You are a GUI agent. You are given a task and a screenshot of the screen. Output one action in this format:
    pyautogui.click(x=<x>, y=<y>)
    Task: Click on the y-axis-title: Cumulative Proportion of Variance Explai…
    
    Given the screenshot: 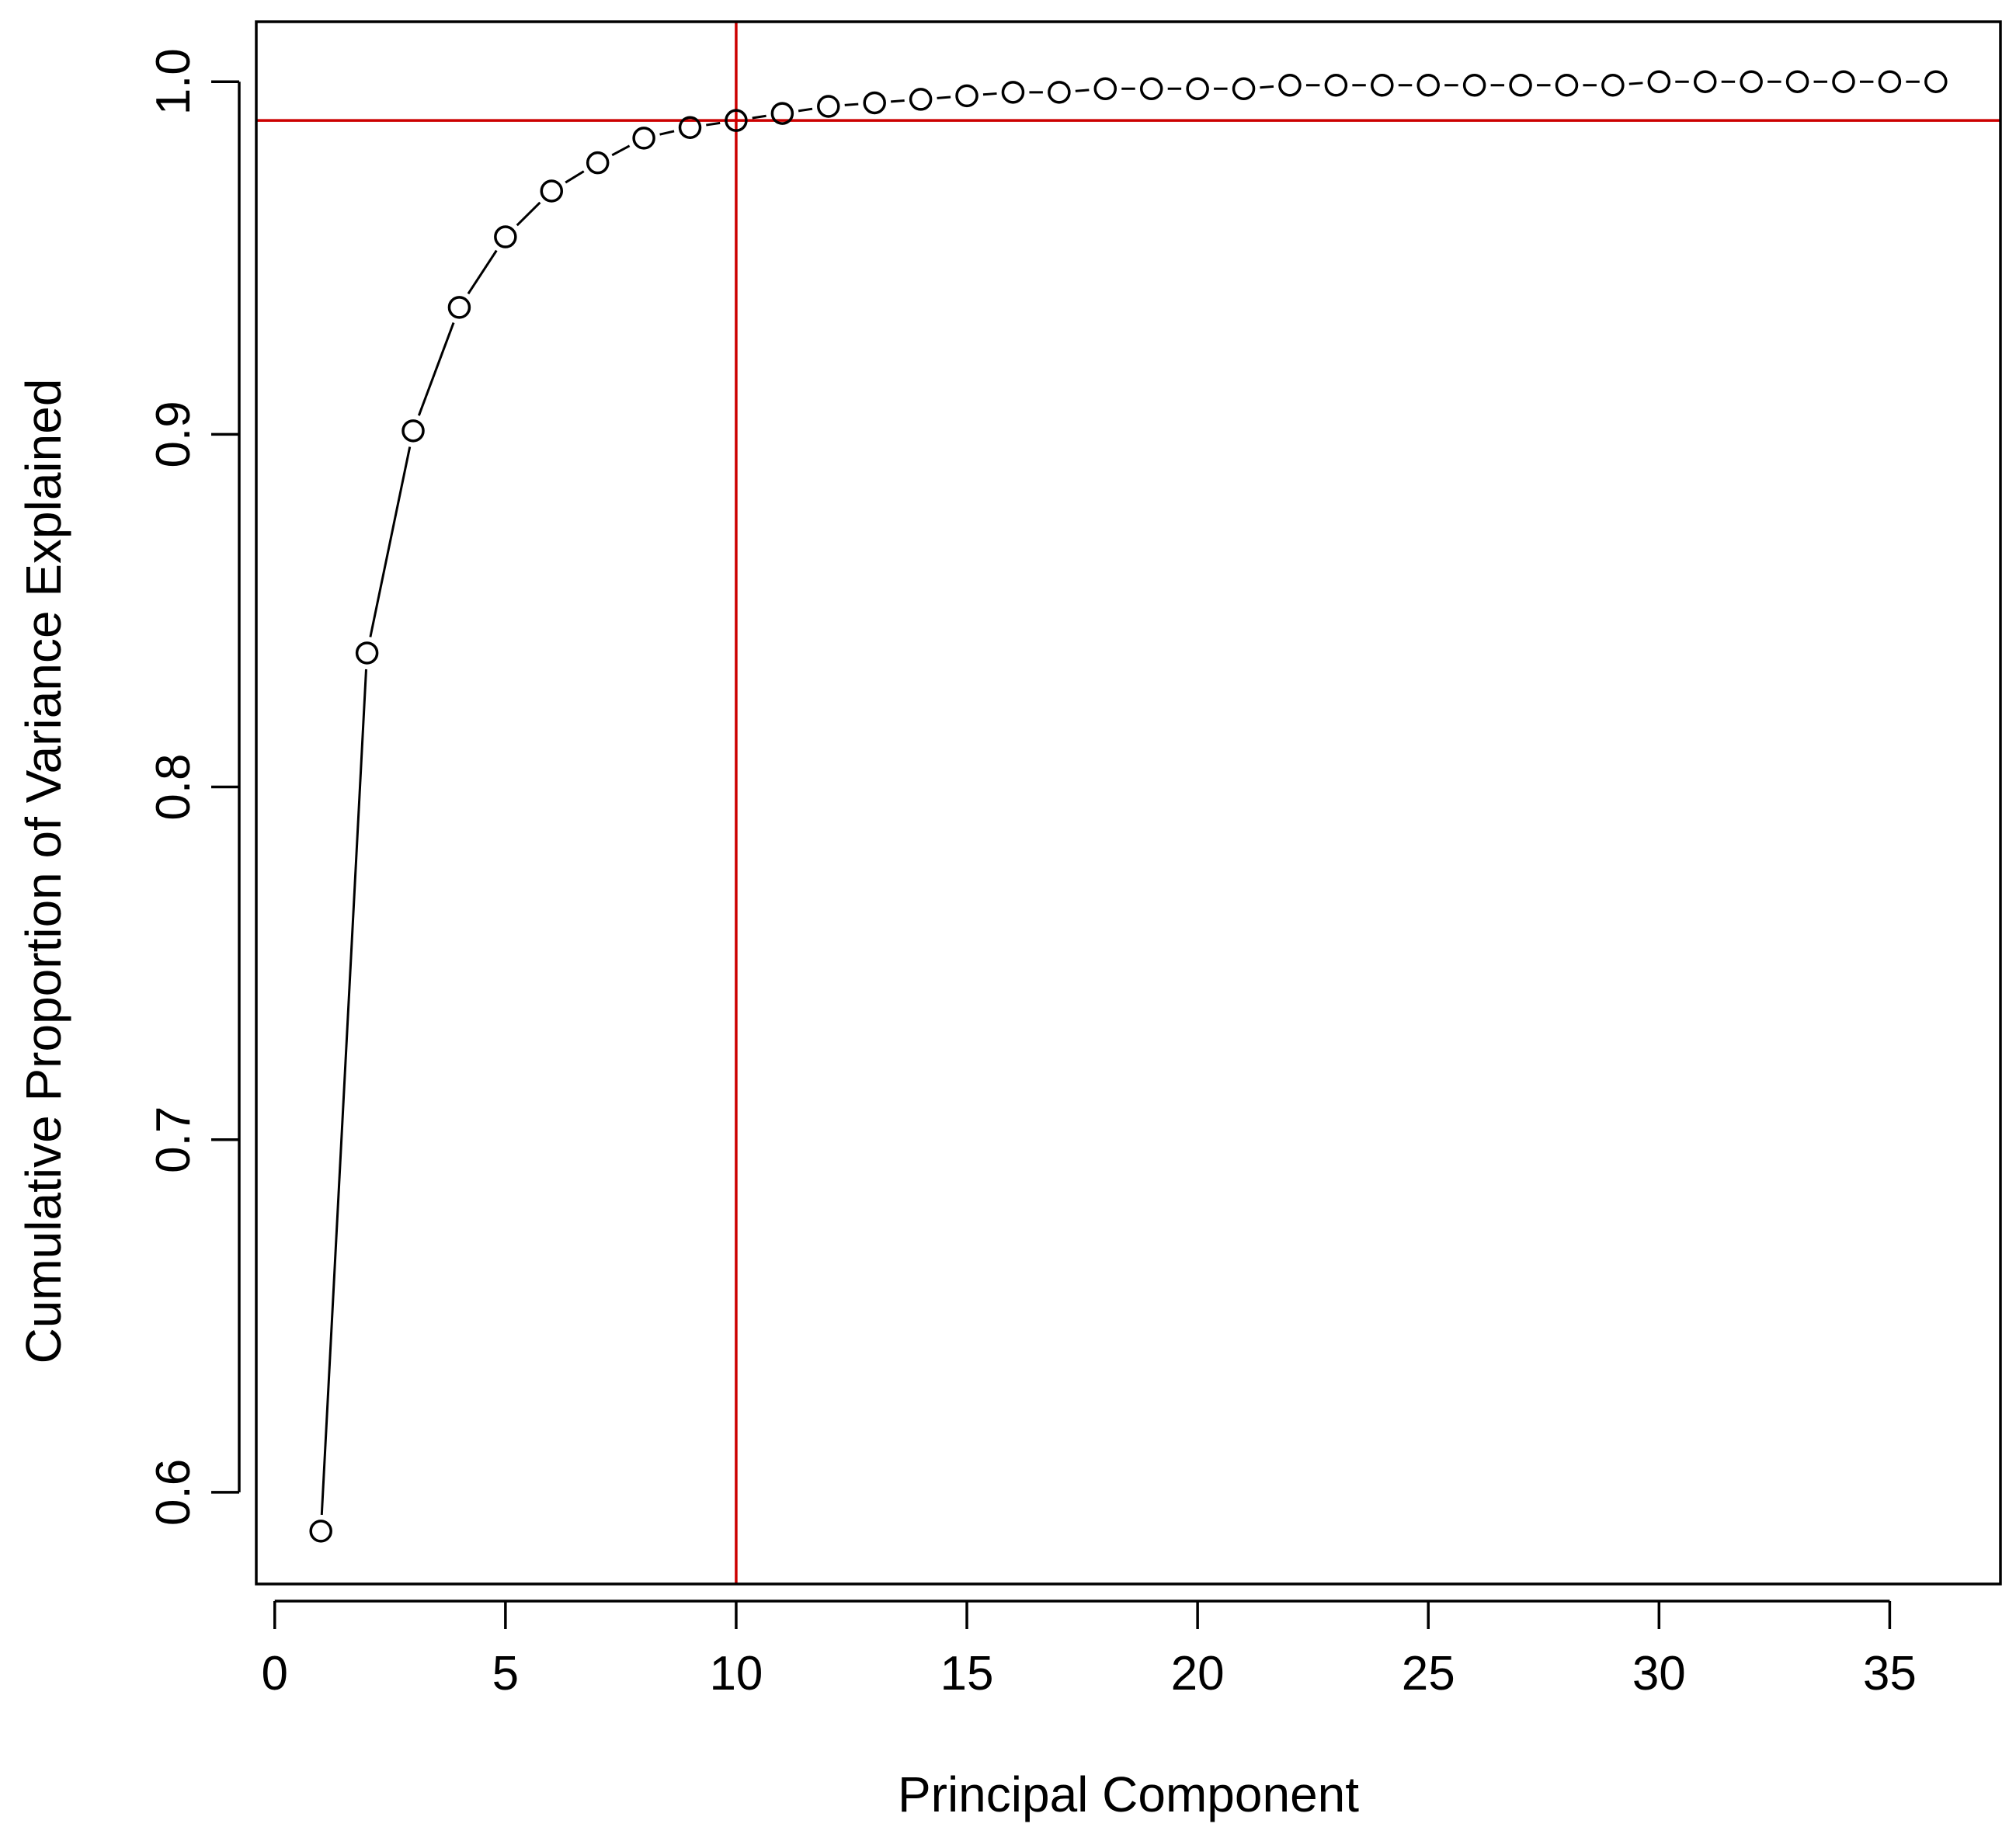 What is the action you would take?
    pyautogui.click(x=43, y=871)
    